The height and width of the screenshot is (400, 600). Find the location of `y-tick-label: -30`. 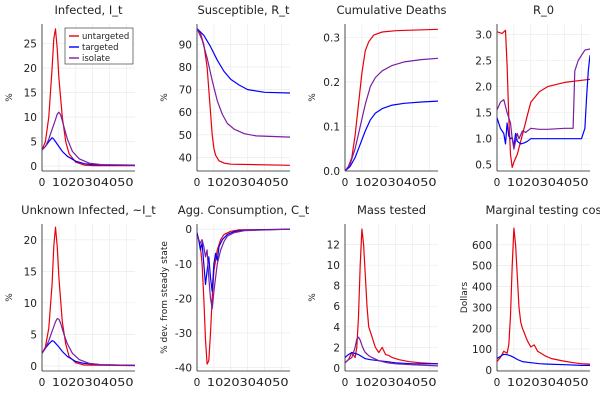

y-tick-label: -30 is located at coordinates (183, 334).